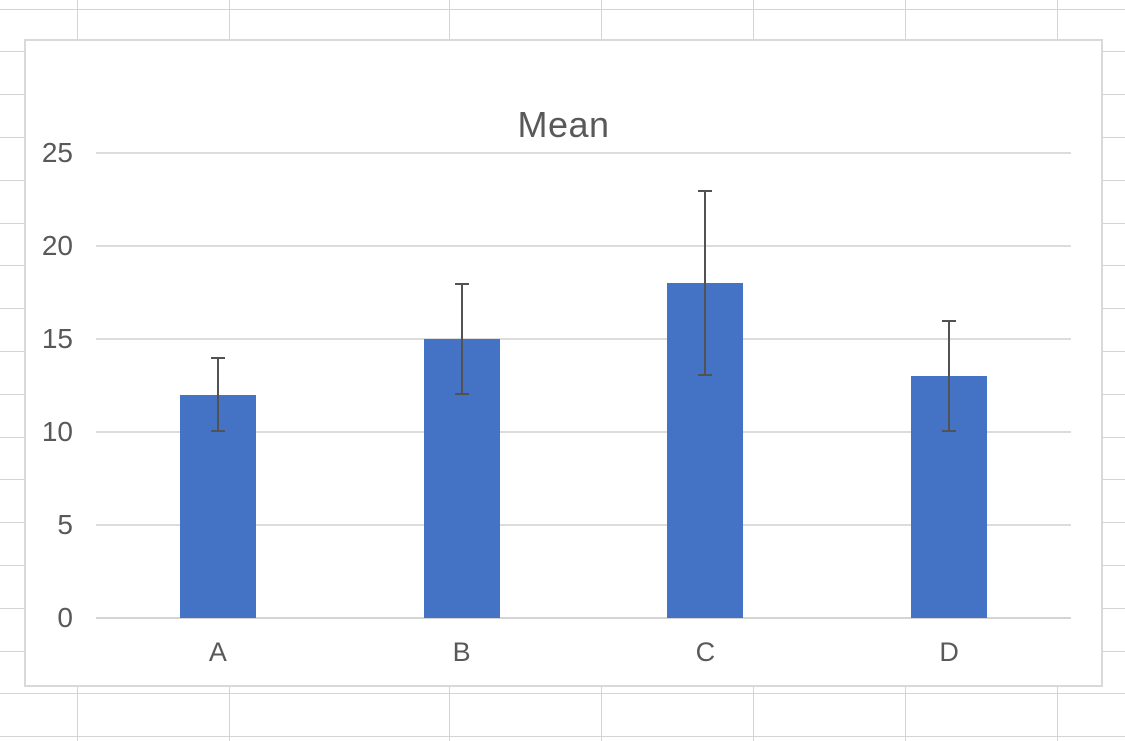 This screenshot has width=1125, height=741. What do you see at coordinates (57, 338) in the screenshot?
I see `y-axis-tick-label-15: 15` at bounding box center [57, 338].